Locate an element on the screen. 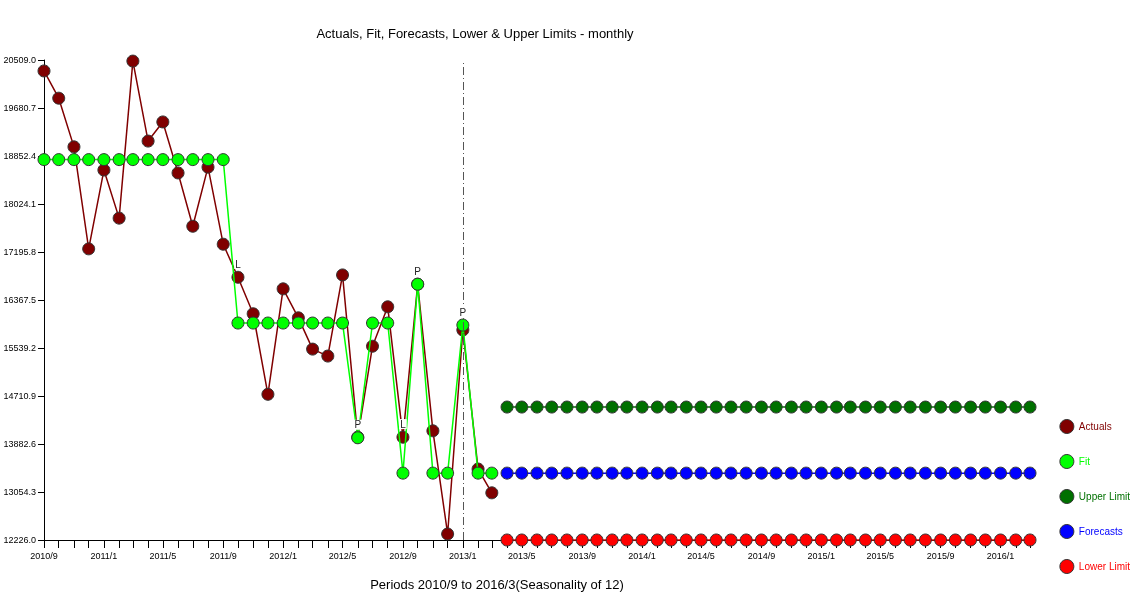  y-tick-label: 18852.4 is located at coordinates (19, 156).